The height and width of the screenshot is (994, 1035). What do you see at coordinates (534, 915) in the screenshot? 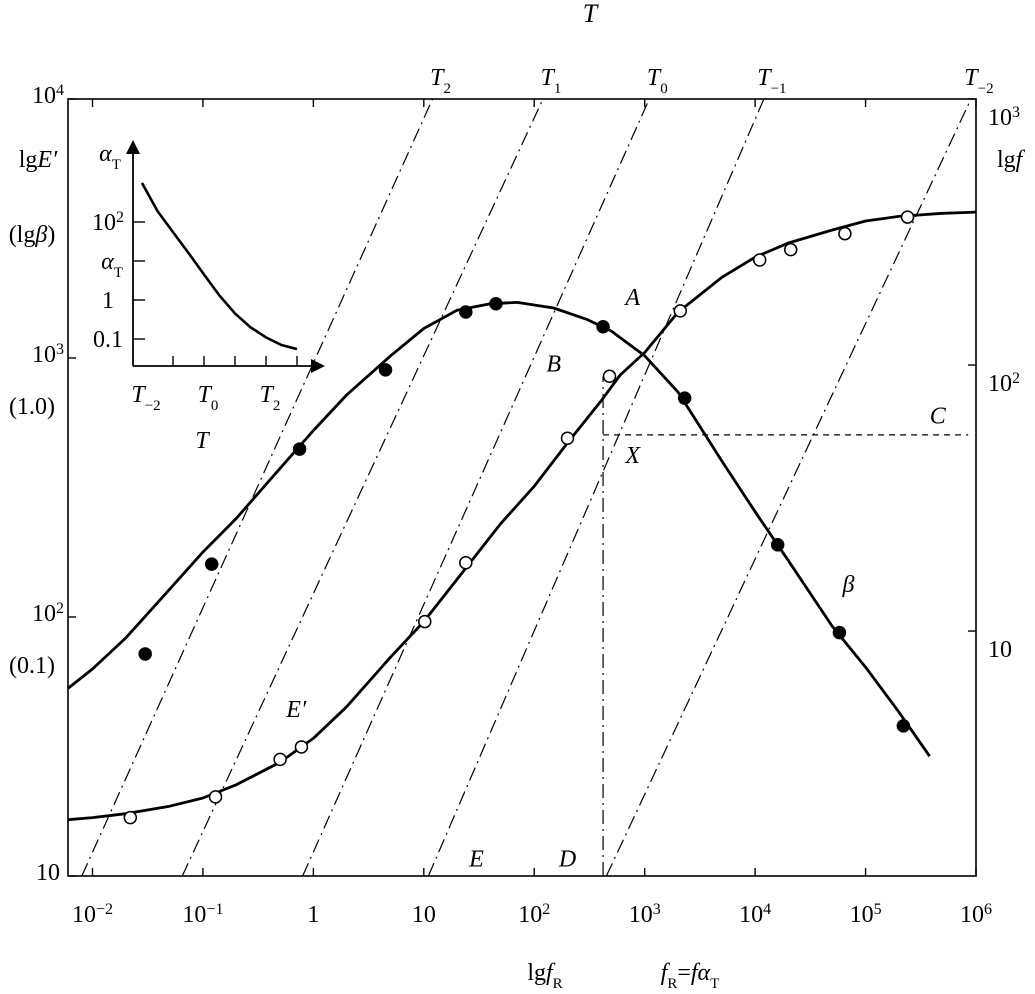
I see `x-tick-label: 10²` at bounding box center [534, 915].